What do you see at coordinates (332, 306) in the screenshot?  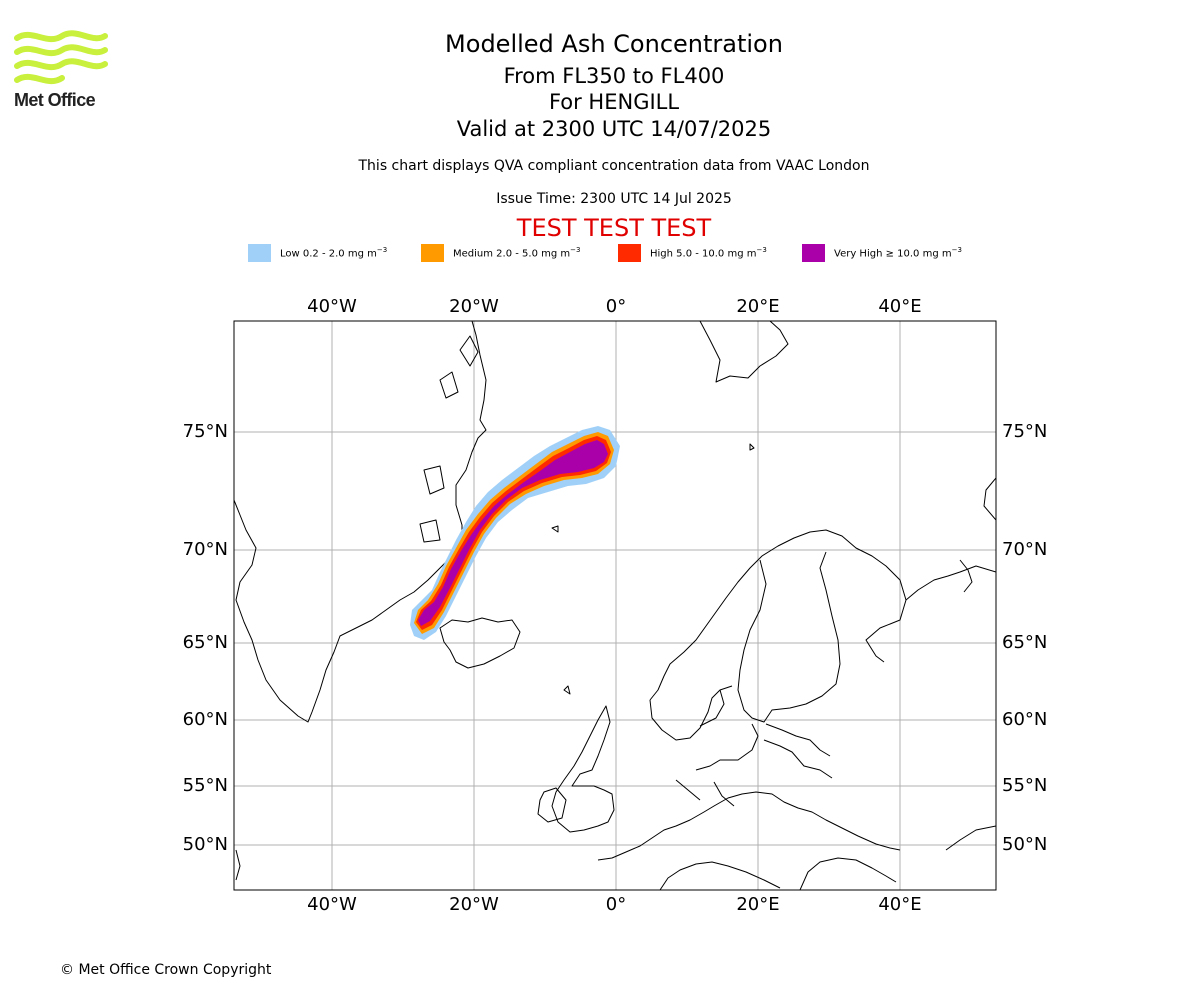 I see `lon-label-40w-top: 40°W` at bounding box center [332, 306].